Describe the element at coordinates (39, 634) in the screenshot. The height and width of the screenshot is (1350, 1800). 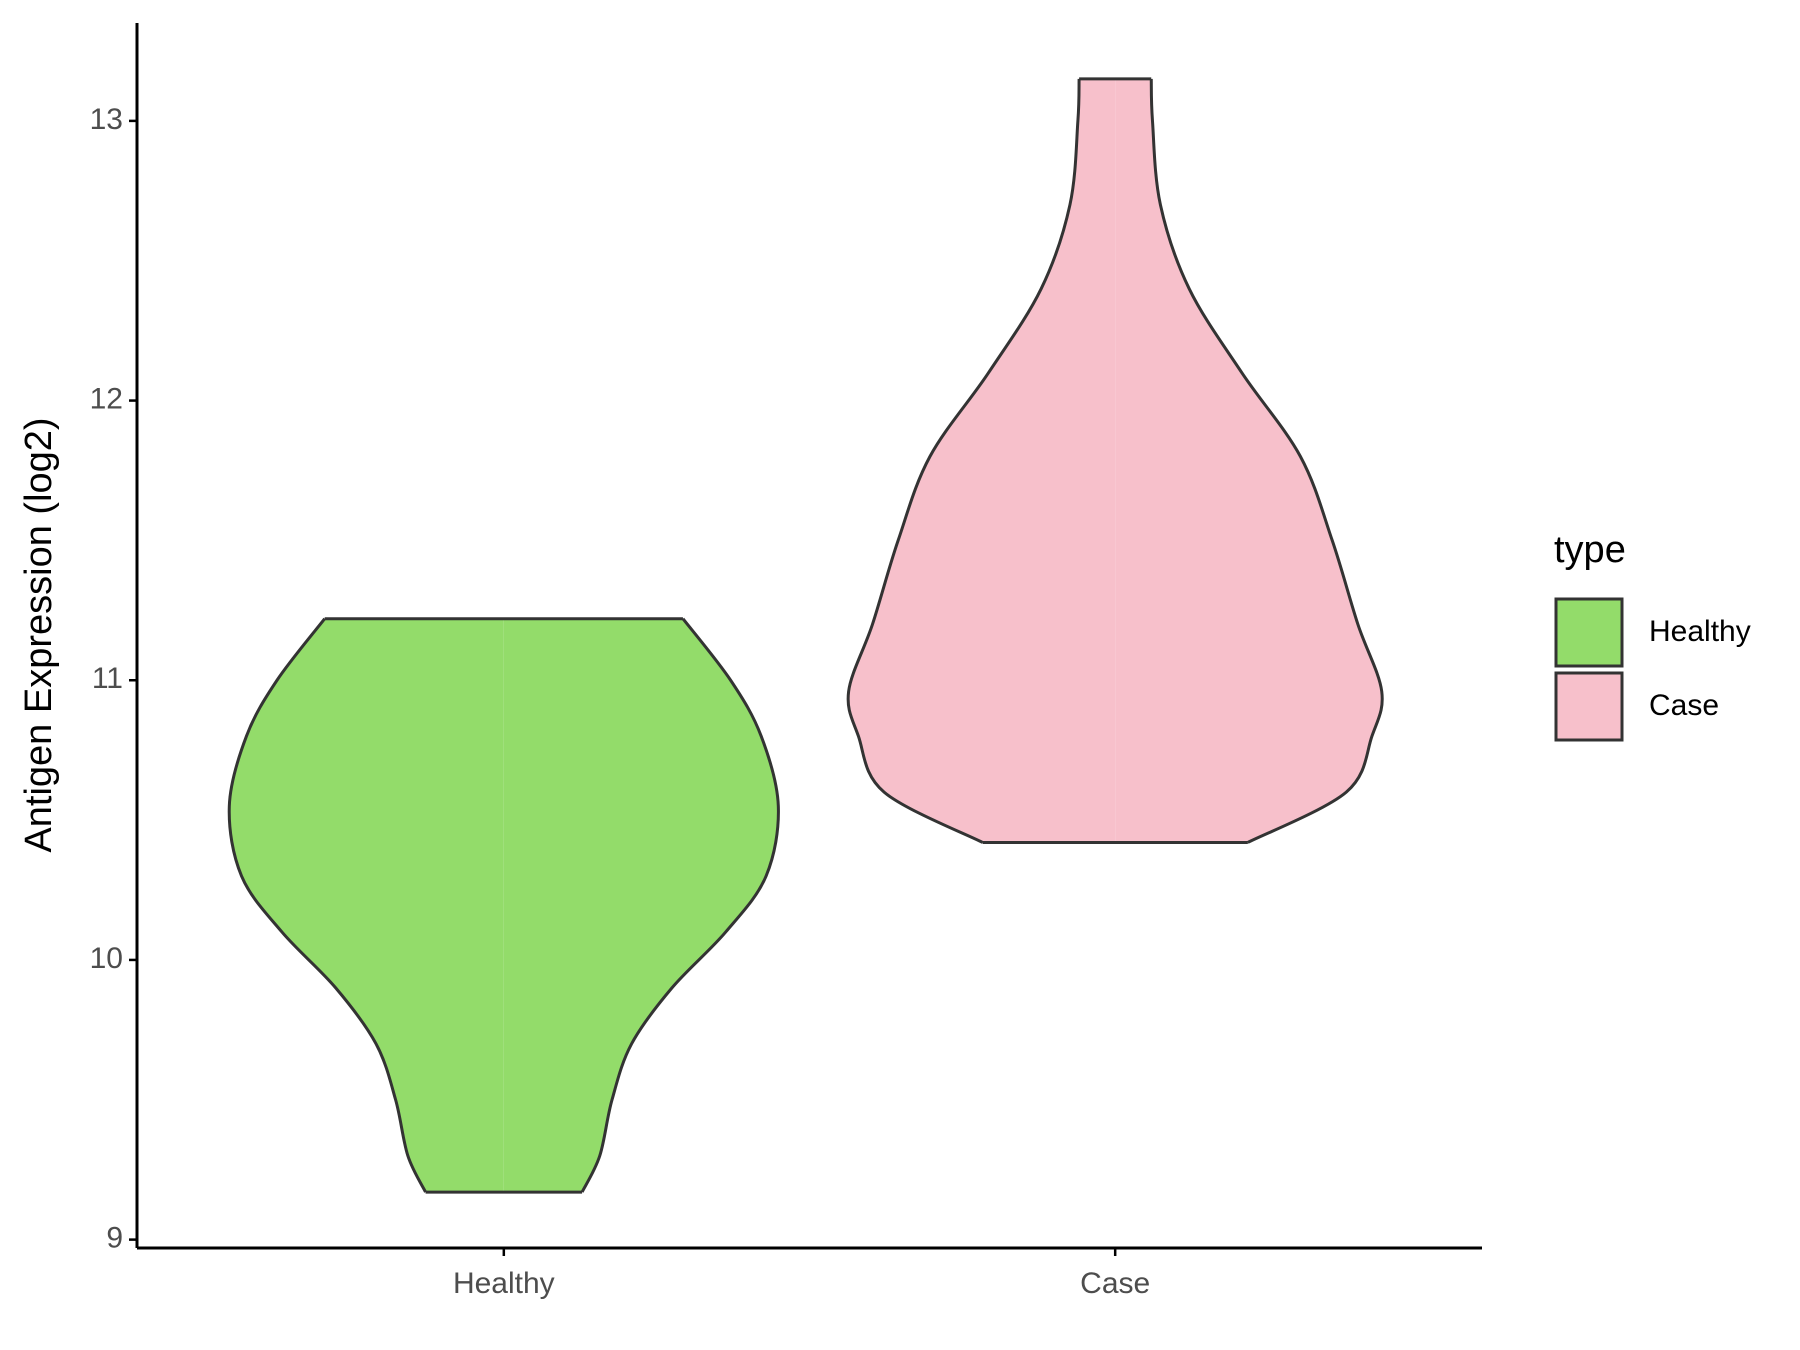
I see `y-axis-label: Antigen Expression (log2)` at that location.